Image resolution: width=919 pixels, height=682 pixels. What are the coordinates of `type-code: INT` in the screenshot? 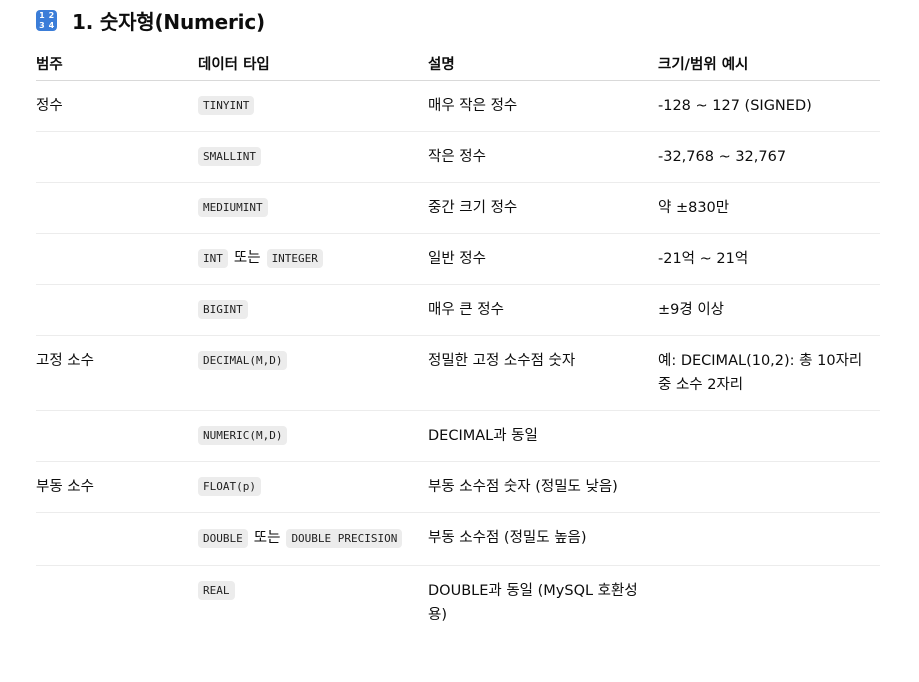 It's located at (213, 258).